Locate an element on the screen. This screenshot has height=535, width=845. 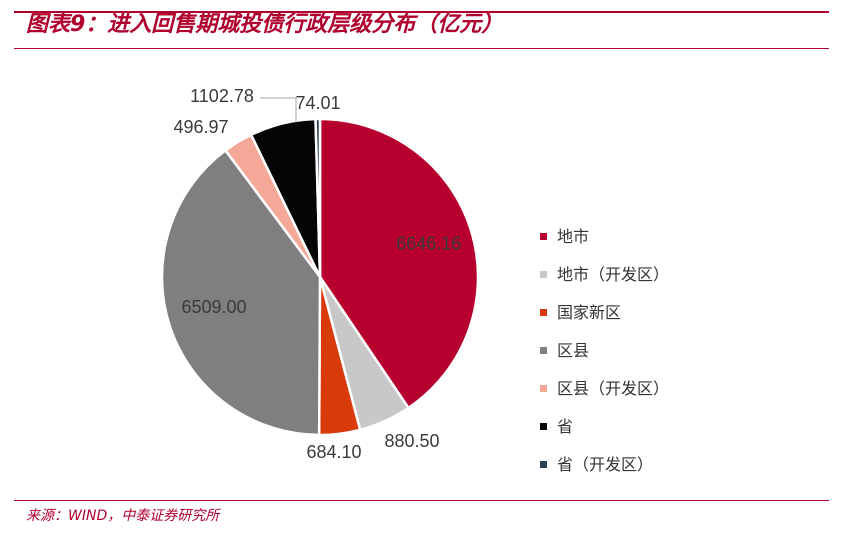
data-label-5: 496.97 is located at coordinates (200, 127).